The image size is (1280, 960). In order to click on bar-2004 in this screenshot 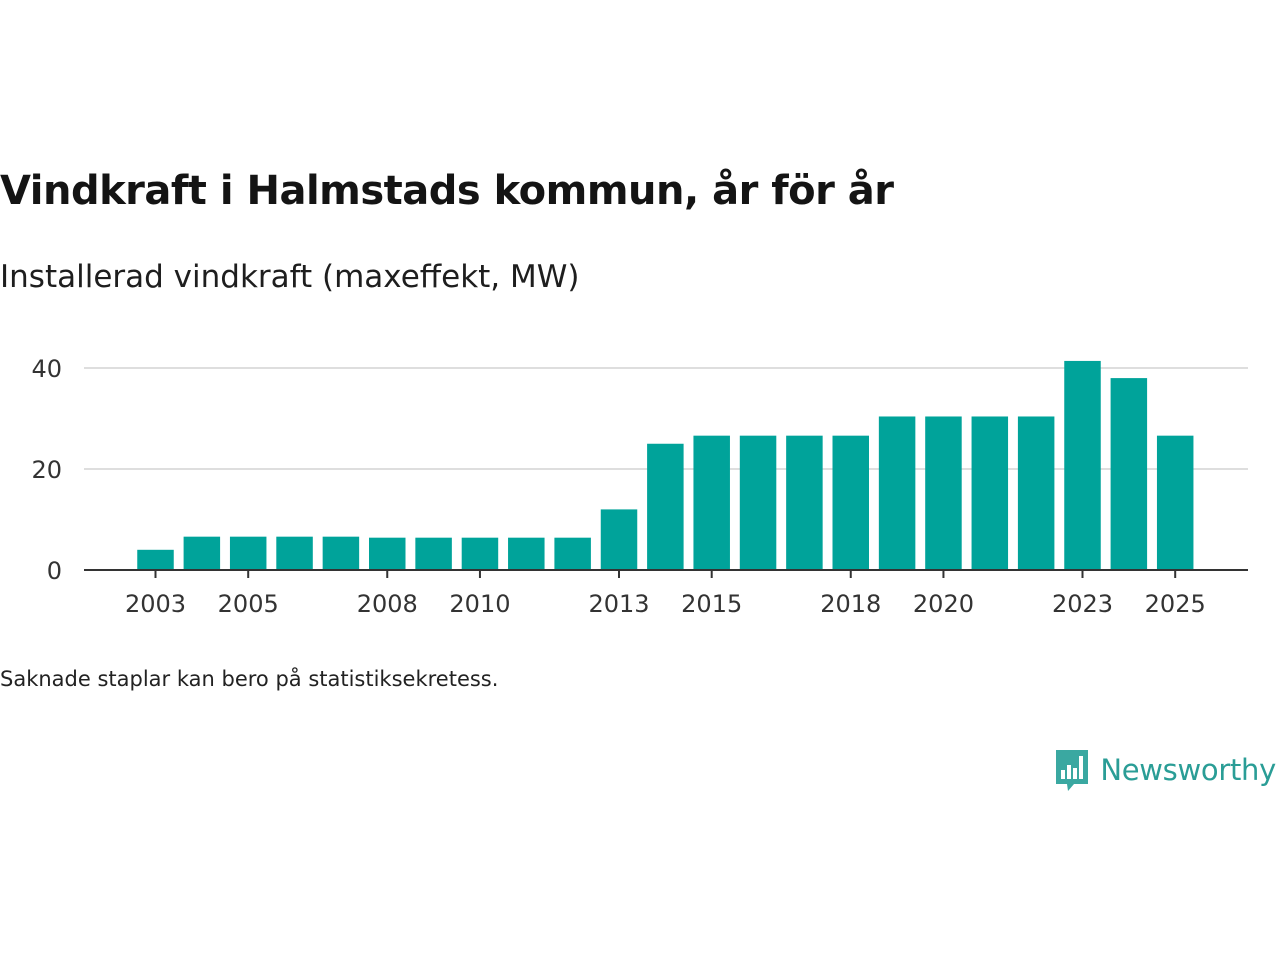, I will do `click(202, 553)`.